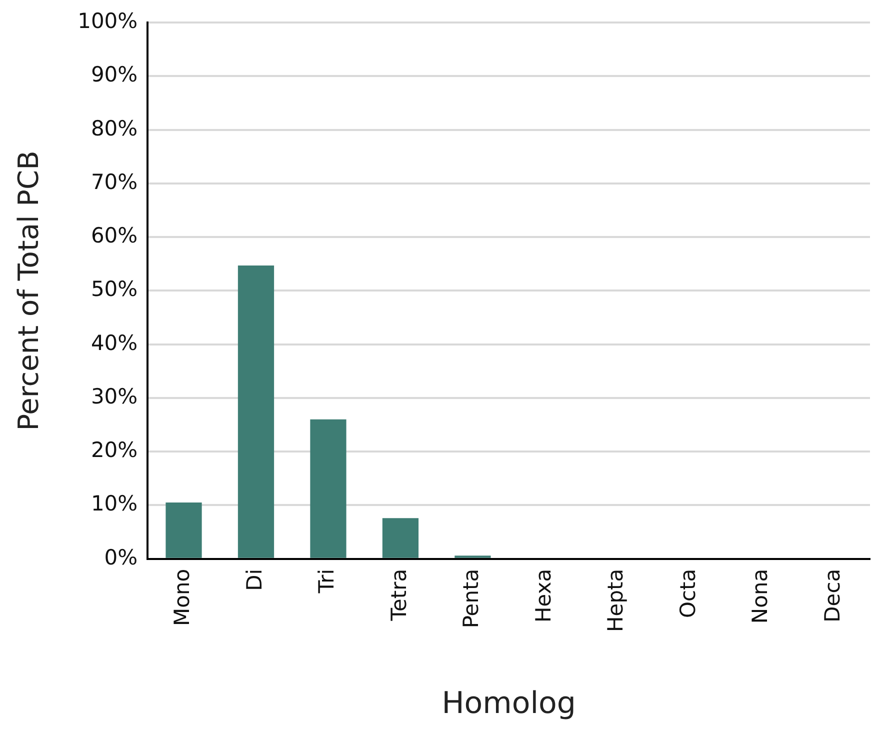 This screenshot has height=732, width=875. Describe the element at coordinates (182, 597) in the screenshot. I see `x-tick-label: Mono` at that location.